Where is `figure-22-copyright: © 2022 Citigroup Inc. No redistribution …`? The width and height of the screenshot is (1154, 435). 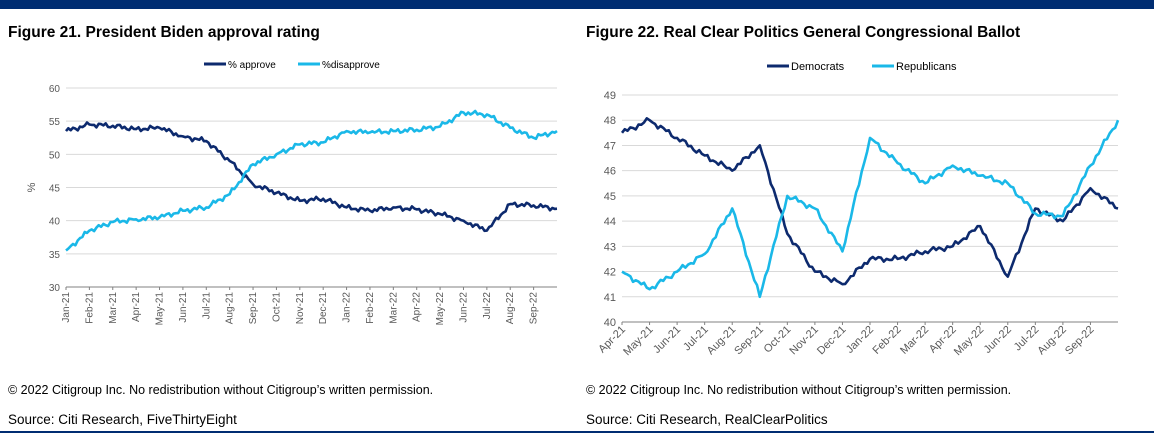
figure-22-copyright: © 2022 Citigroup Inc. No redistribution … is located at coordinates (799, 390).